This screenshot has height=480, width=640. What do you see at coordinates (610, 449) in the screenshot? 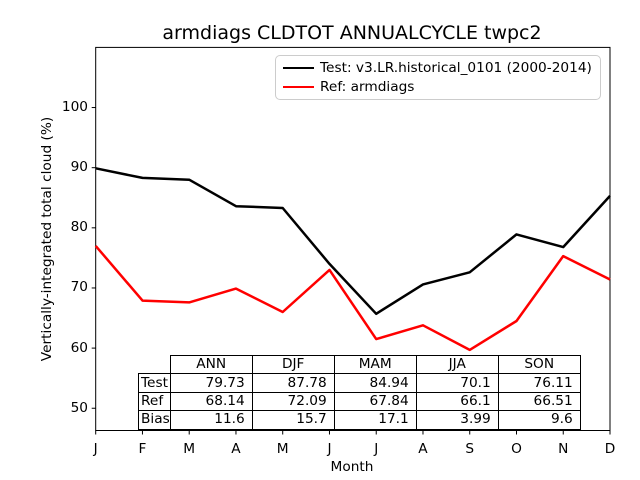
I see `x-tick-label: D` at bounding box center [610, 449].